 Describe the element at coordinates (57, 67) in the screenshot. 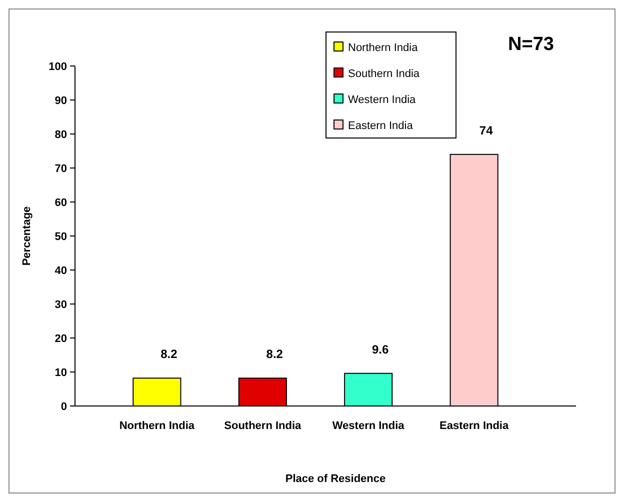

I see `y-tick-label: 100` at that location.